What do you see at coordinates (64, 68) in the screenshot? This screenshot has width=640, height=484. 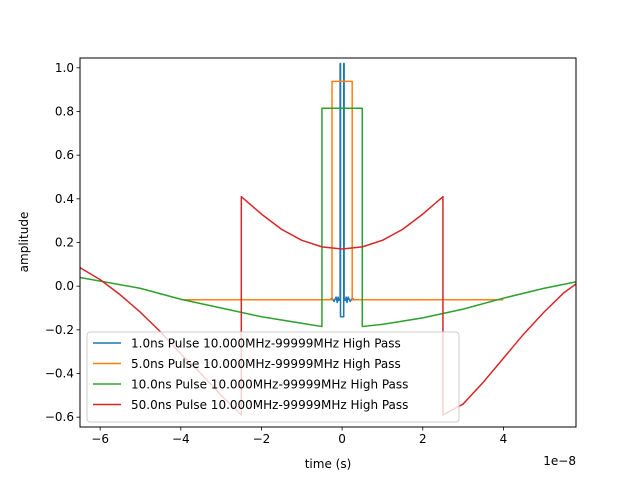 I see `y-tick-label: 1.0` at bounding box center [64, 68].